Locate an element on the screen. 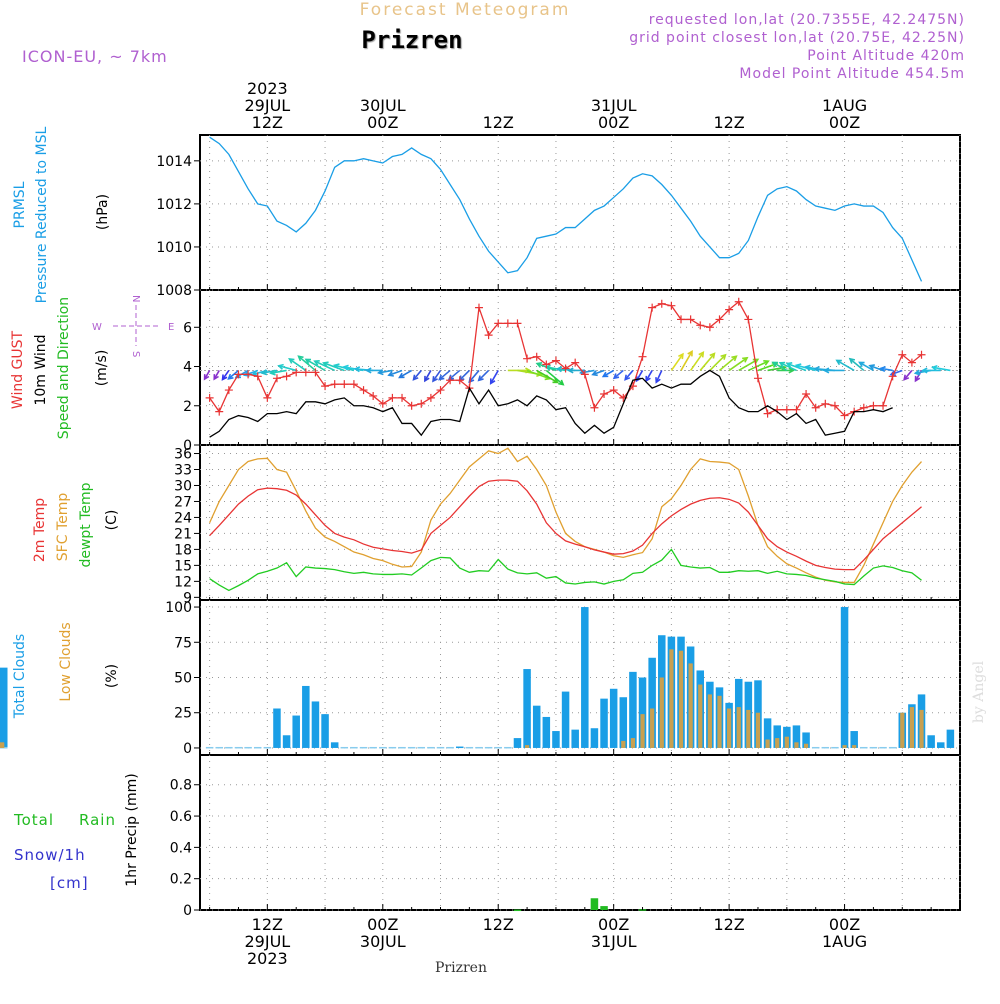 This screenshot has width=1000, height=1004. time-label-bottom: 12Z is located at coordinates (728, 924).